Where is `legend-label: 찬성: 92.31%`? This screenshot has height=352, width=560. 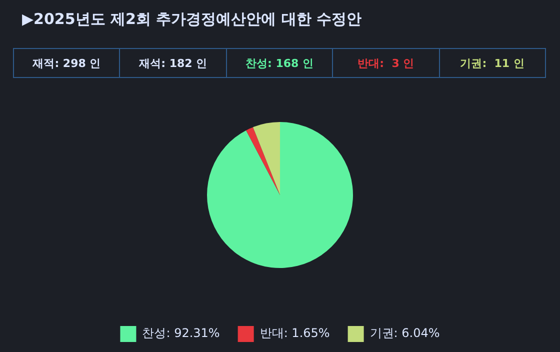 legend-label: 찬성: 92.31% is located at coordinates (181, 333).